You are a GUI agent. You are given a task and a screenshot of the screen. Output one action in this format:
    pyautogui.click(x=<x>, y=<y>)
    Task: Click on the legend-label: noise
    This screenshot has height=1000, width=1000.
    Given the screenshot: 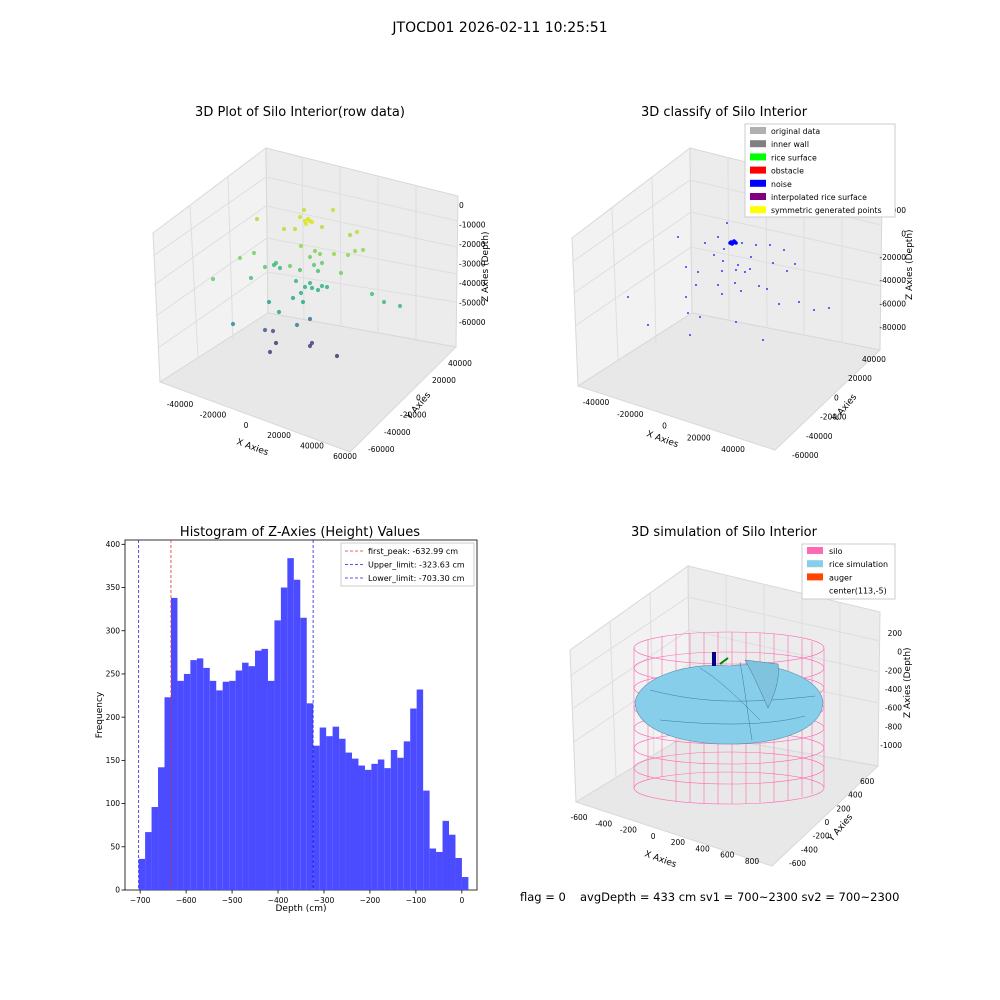 What is the action you would take?
    pyautogui.click(x=781, y=184)
    